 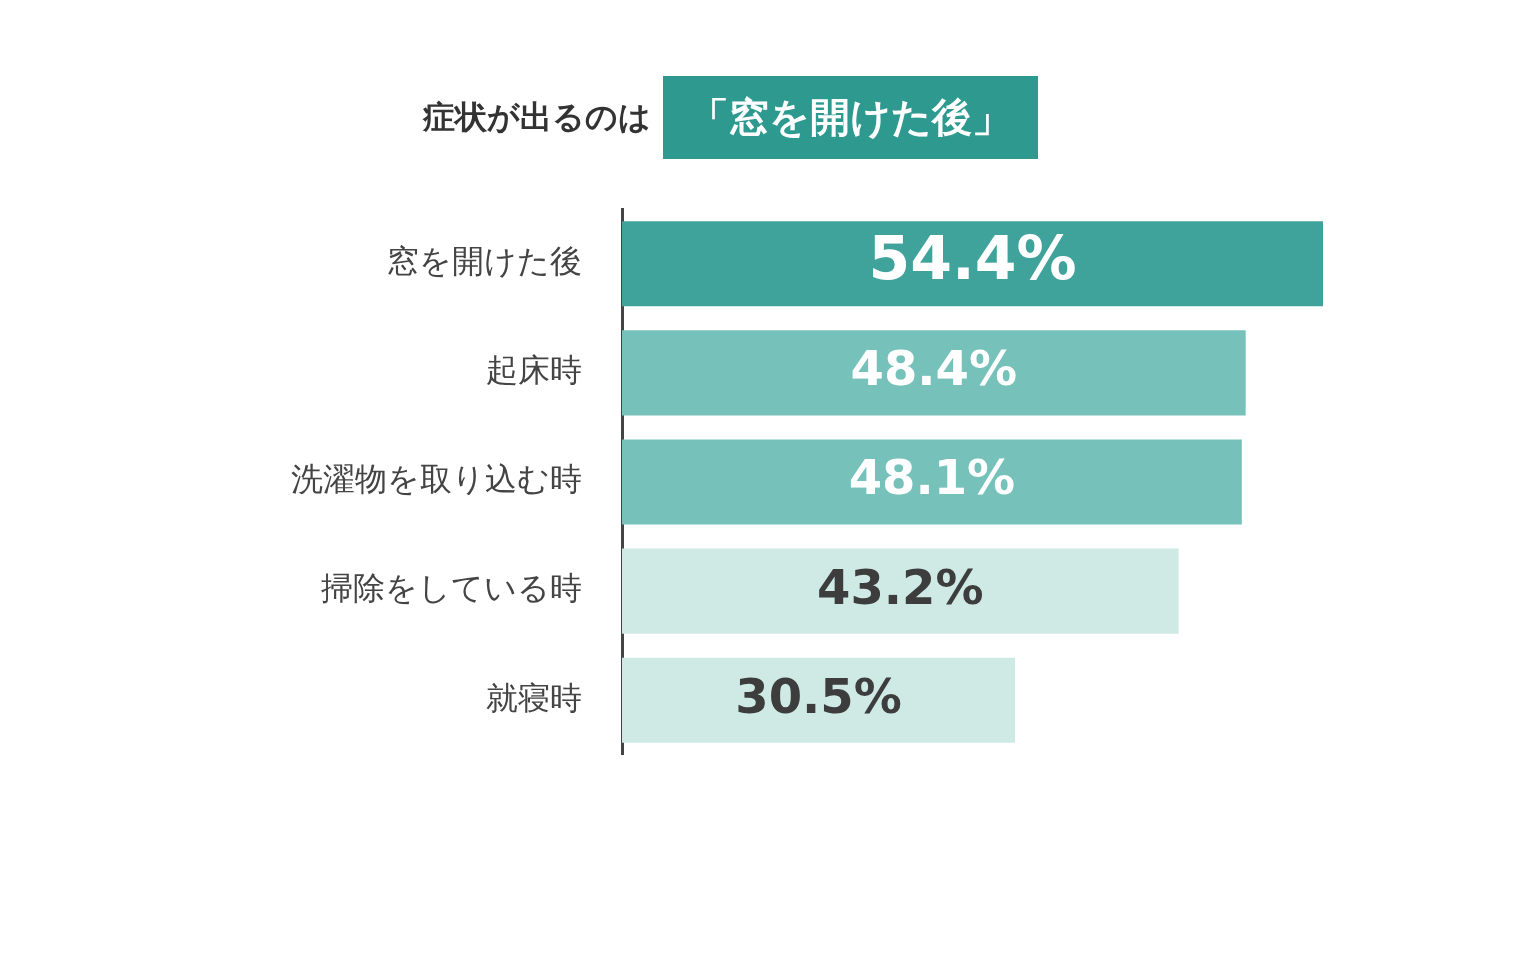 I want to click on y-tick-label: 就寝時, so click(x=534, y=697).